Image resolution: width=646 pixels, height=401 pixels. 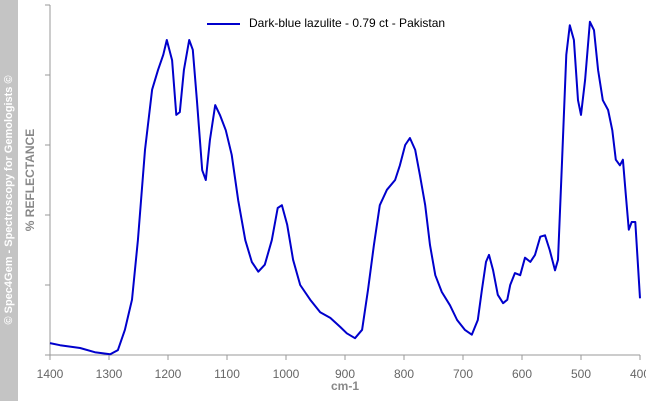 I want to click on y-axis-label: % REFLECTANCE, so click(x=30, y=180).